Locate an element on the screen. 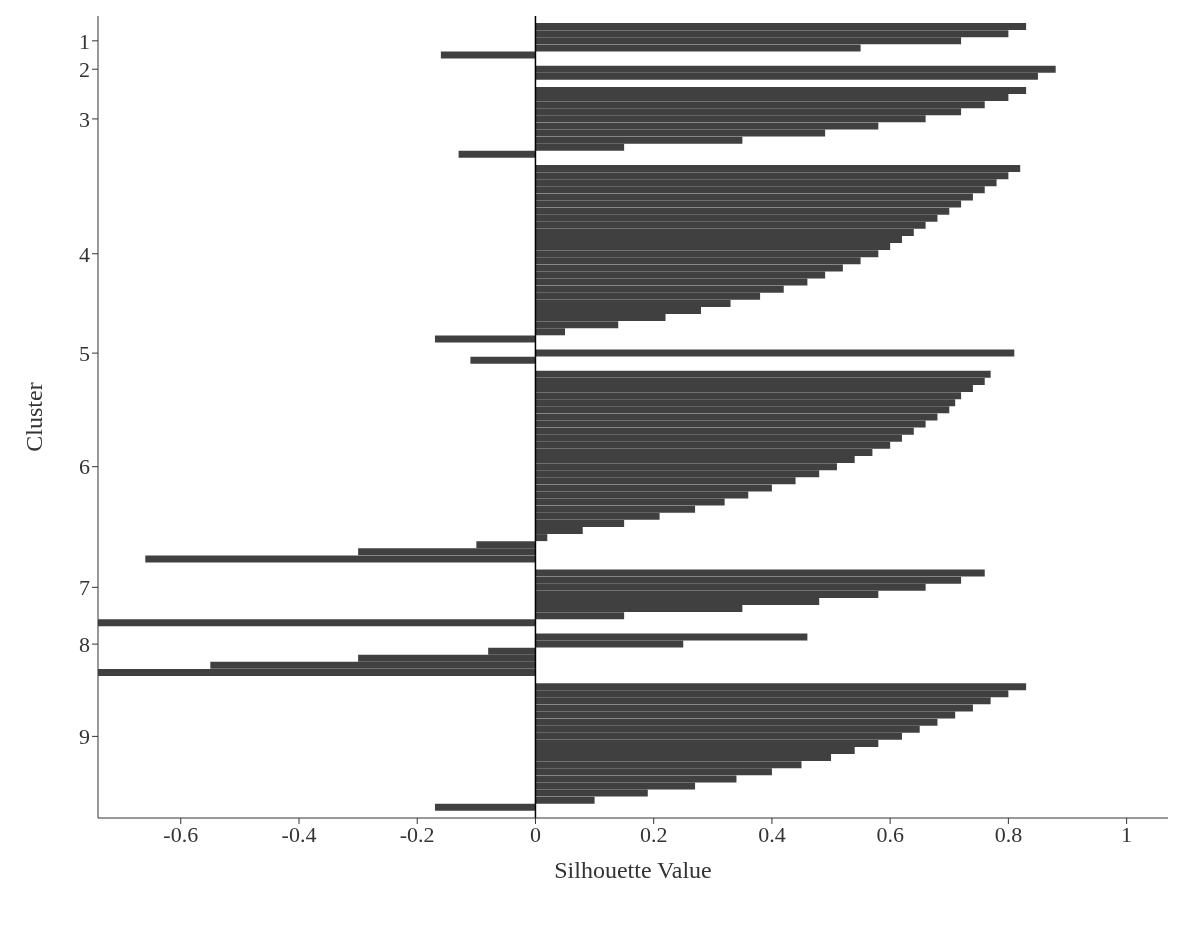  y-axis-title: Cluster is located at coordinates (33, 417).